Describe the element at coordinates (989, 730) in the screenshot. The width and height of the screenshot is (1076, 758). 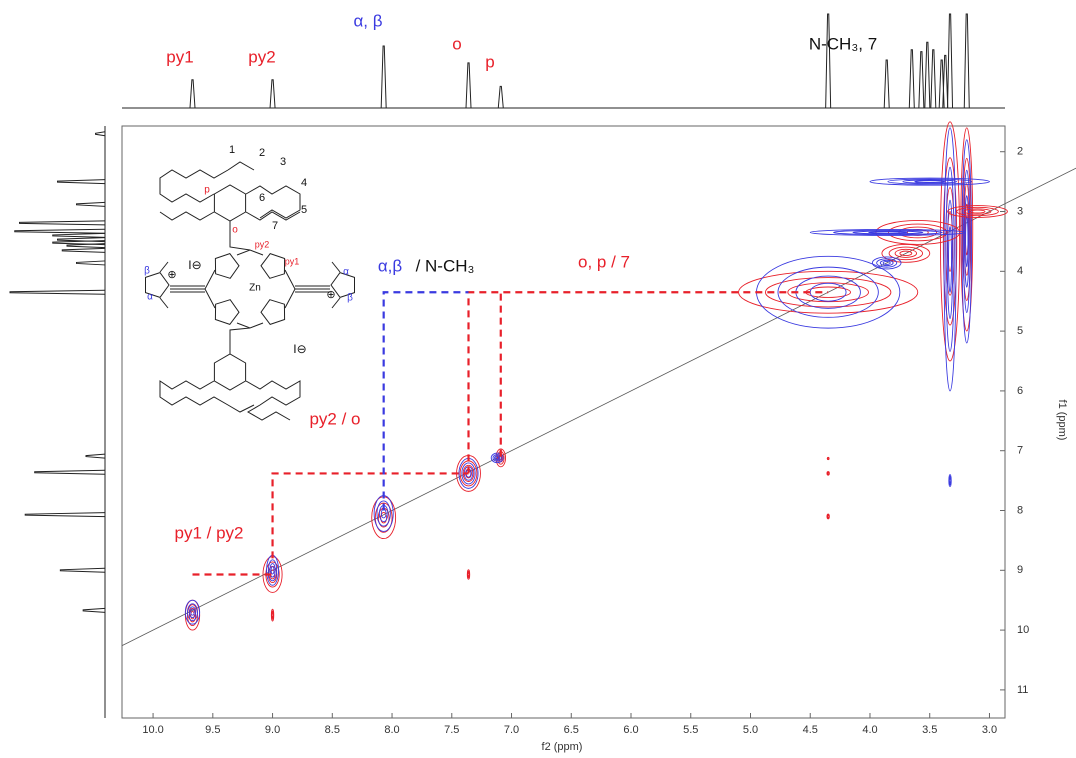
I see `x-tick-label: 3.0` at that location.